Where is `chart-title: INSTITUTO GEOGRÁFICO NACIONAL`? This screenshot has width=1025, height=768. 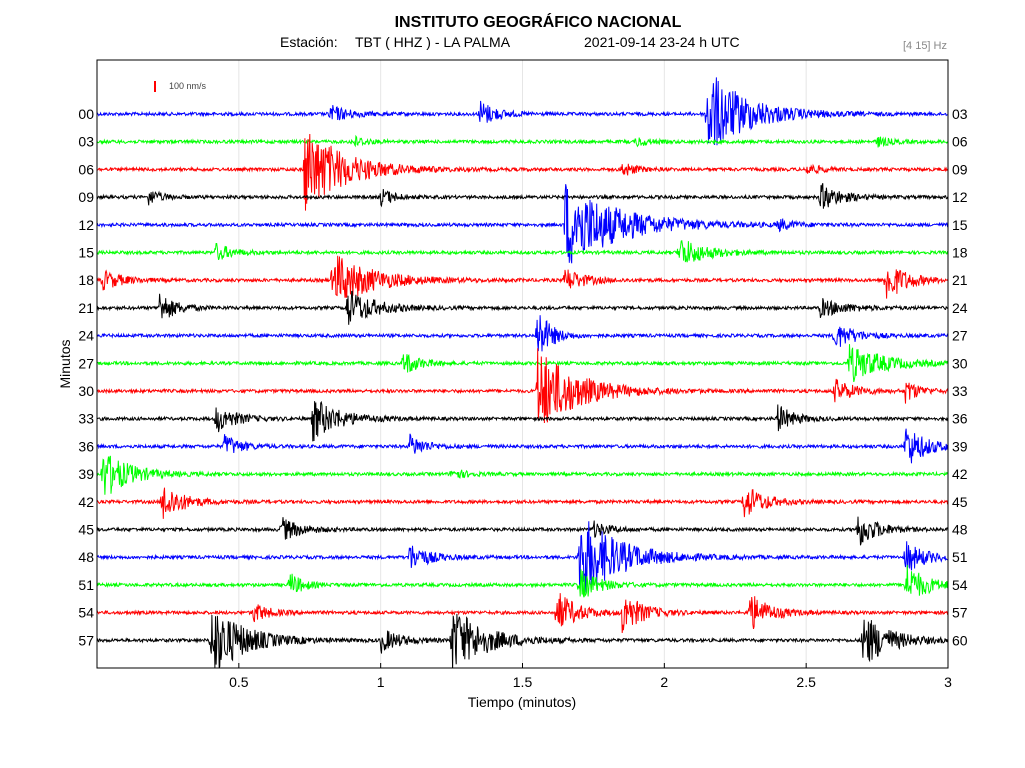 chart-title: INSTITUTO GEOGRÁFICO NACIONAL is located at coordinates (538, 21).